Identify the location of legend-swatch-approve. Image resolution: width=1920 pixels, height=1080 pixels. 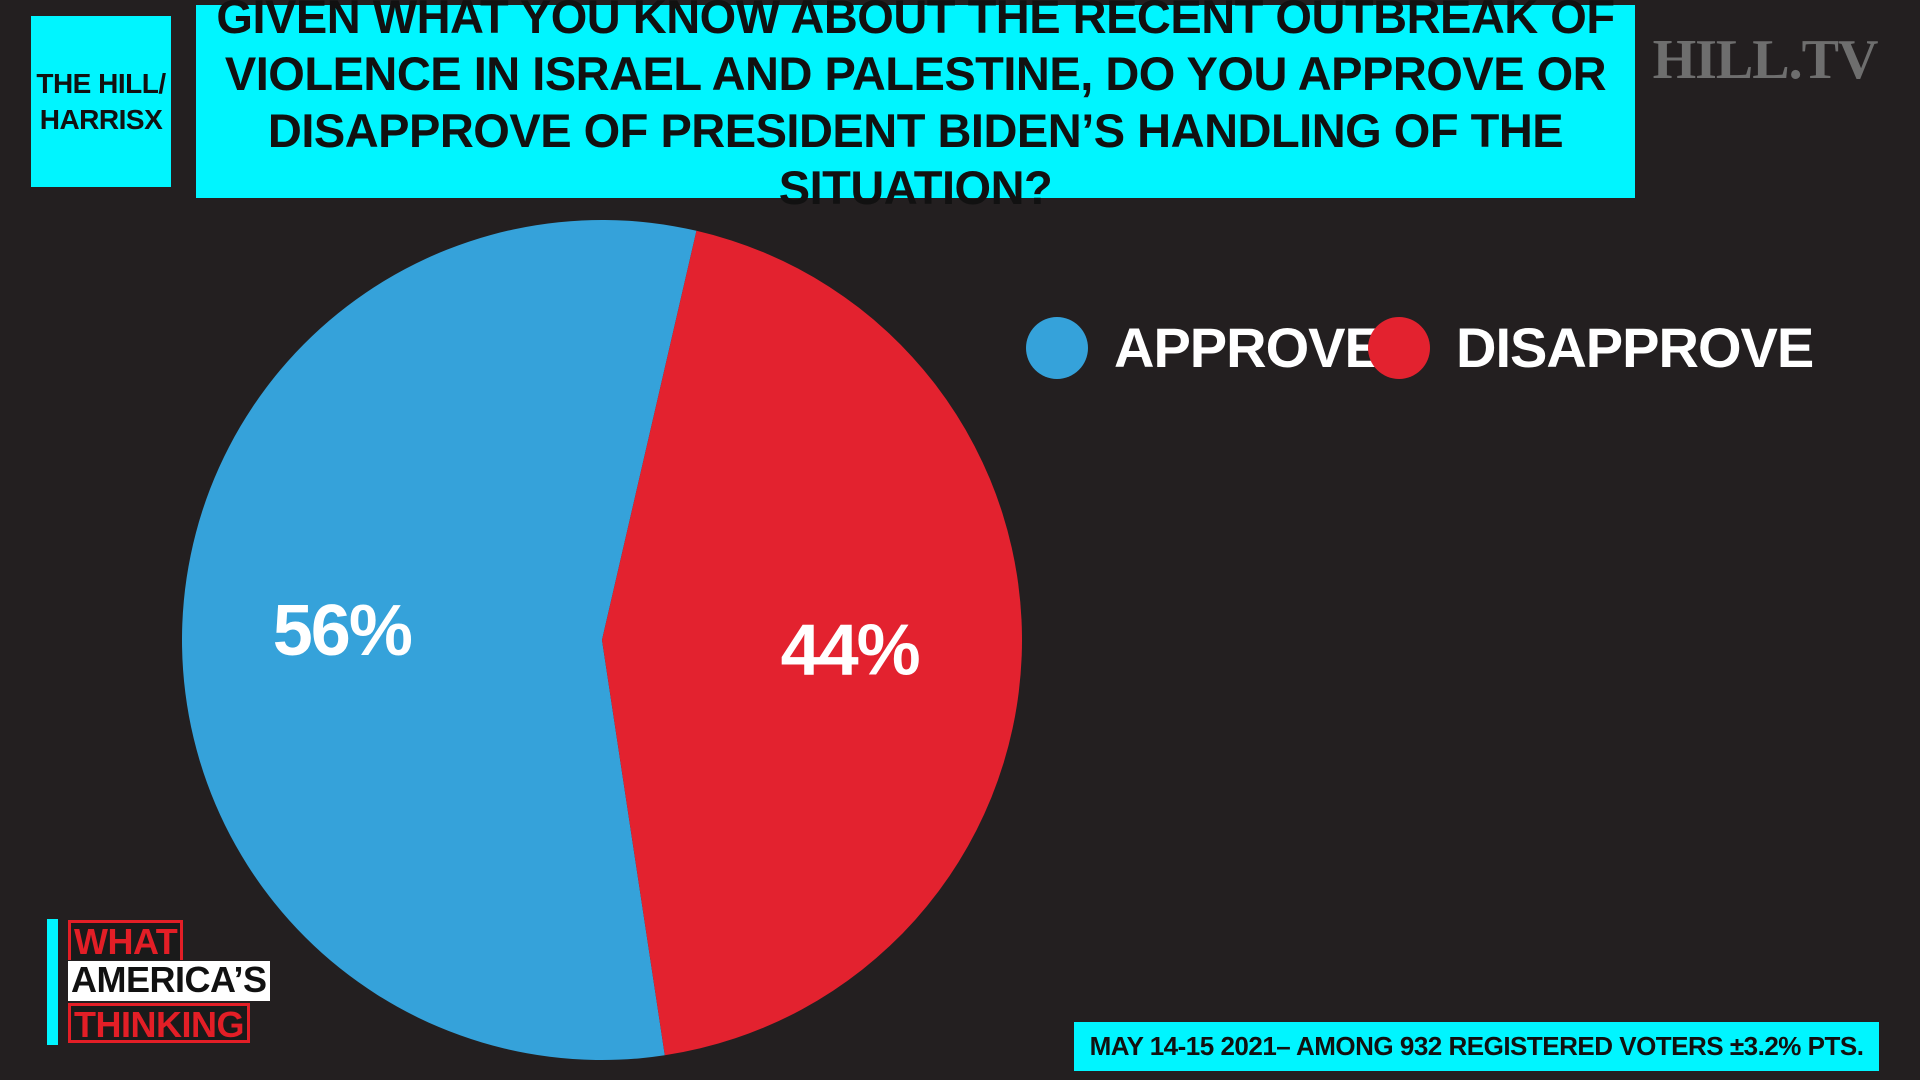
(1057, 348).